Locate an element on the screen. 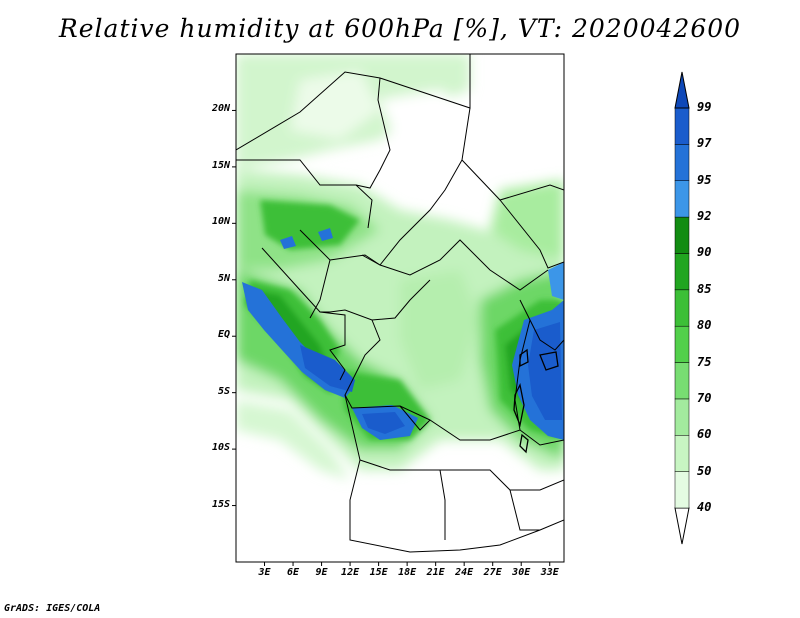 The height and width of the screenshot is (618, 800). colorbar-high-arrow is located at coordinates (682, 90).